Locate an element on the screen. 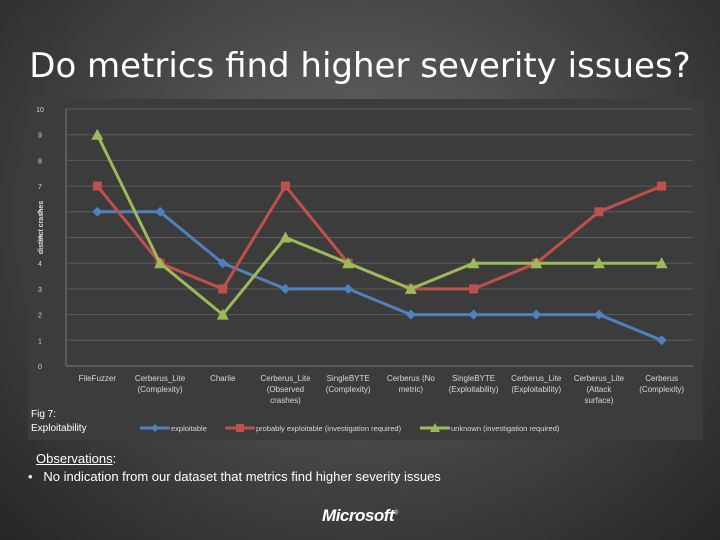  observations-heading: Observations is located at coordinates (74, 458).